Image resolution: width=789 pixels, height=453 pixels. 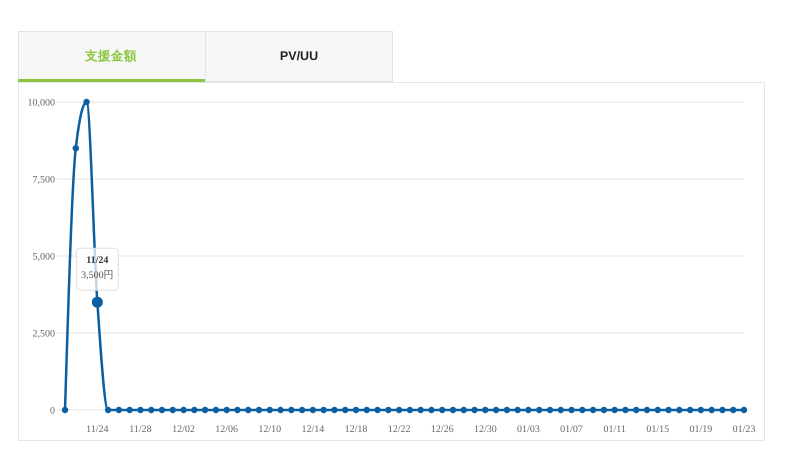 I want to click on x-tick-label: 11/24, so click(x=97, y=429).